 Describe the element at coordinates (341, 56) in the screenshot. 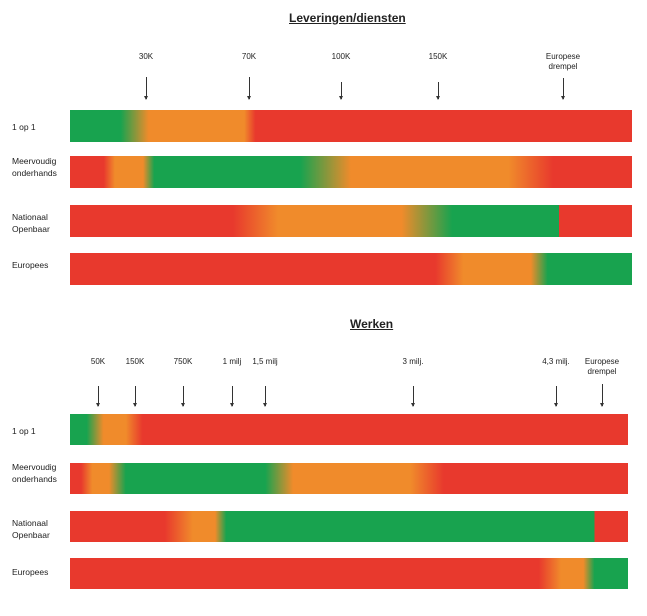

I see `threshold-label: 100K` at that location.